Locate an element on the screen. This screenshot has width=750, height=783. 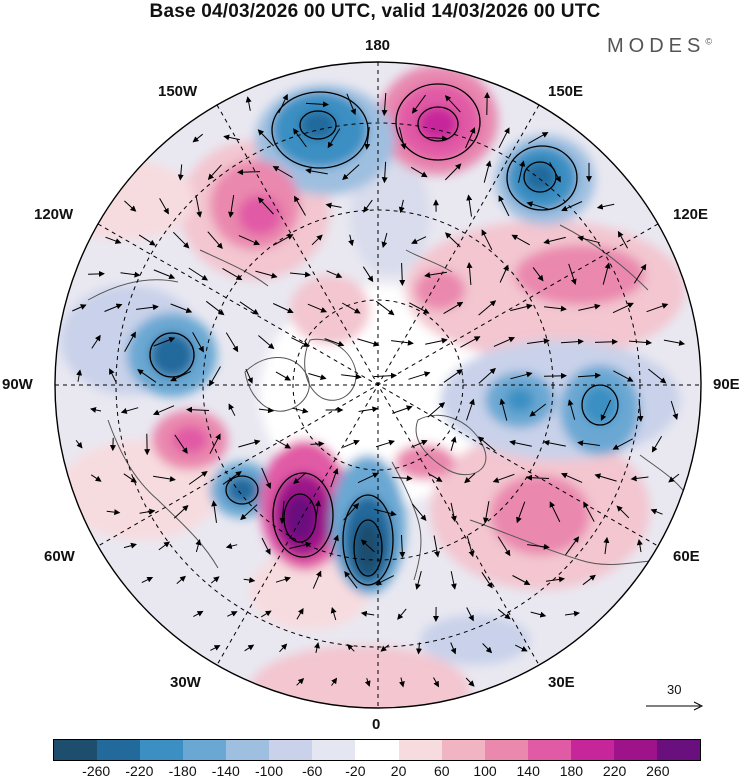
colorbar-tick-label: -140 is located at coordinates (225, 771).